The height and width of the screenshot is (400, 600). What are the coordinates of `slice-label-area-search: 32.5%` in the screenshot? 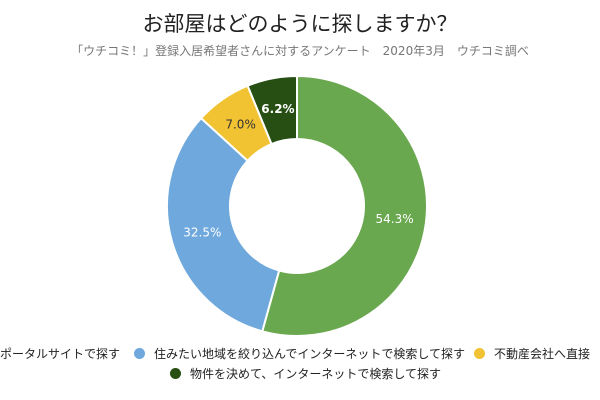 It's located at (202, 233).